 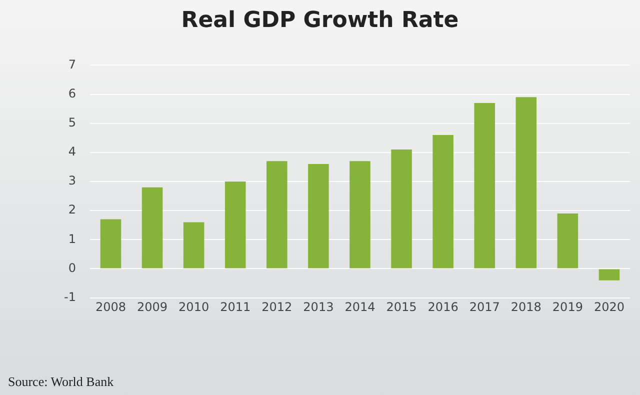 What do you see at coordinates (72, 151) in the screenshot?
I see `y-tick-label: 4` at bounding box center [72, 151].